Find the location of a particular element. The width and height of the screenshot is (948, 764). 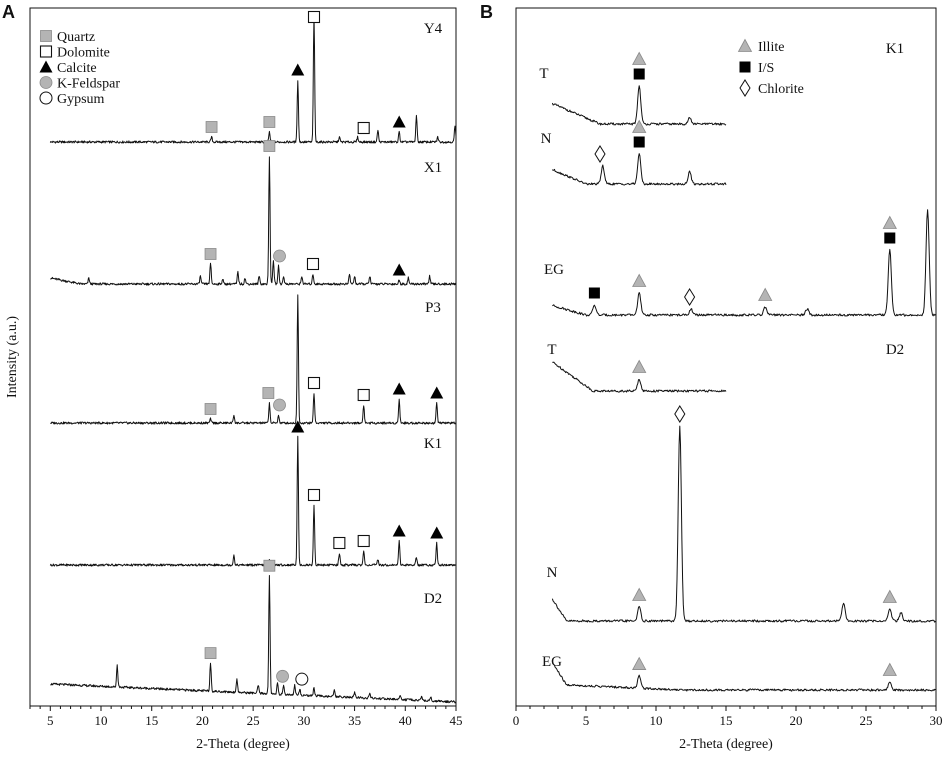

trace-d2-n is located at coordinates (744, 524).